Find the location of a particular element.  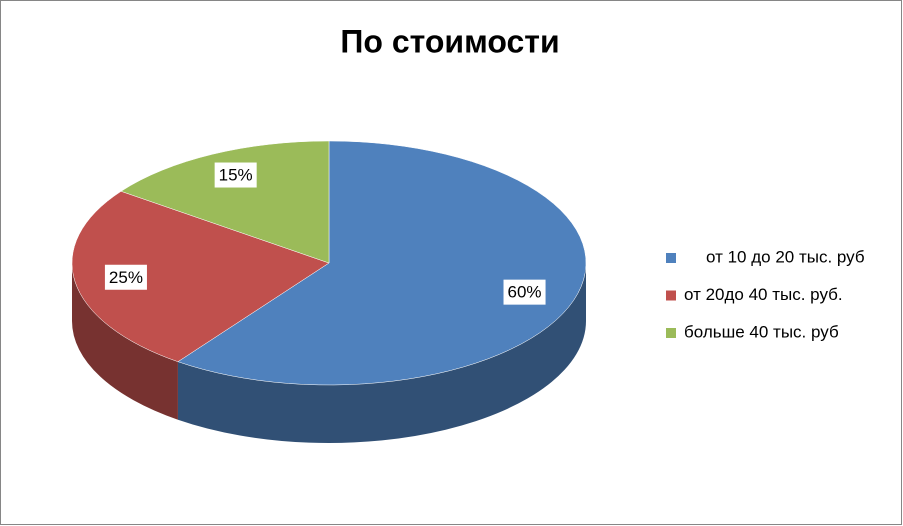

legend-label: больше 40 тыс. руб is located at coordinates (761, 331).